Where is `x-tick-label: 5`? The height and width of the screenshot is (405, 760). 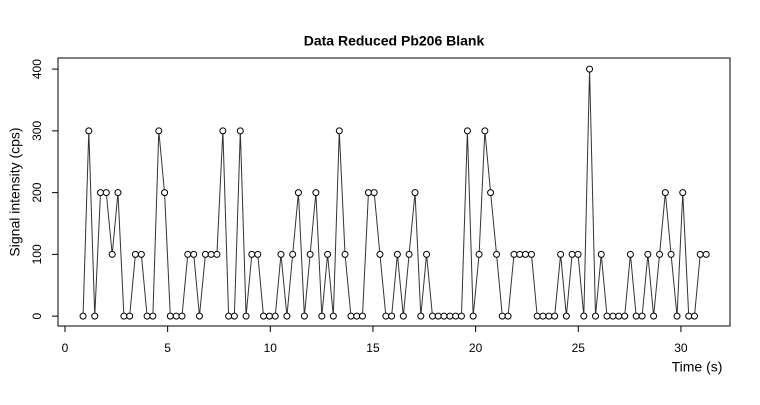 x-tick-label: 5 is located at coordinates (167, 348).